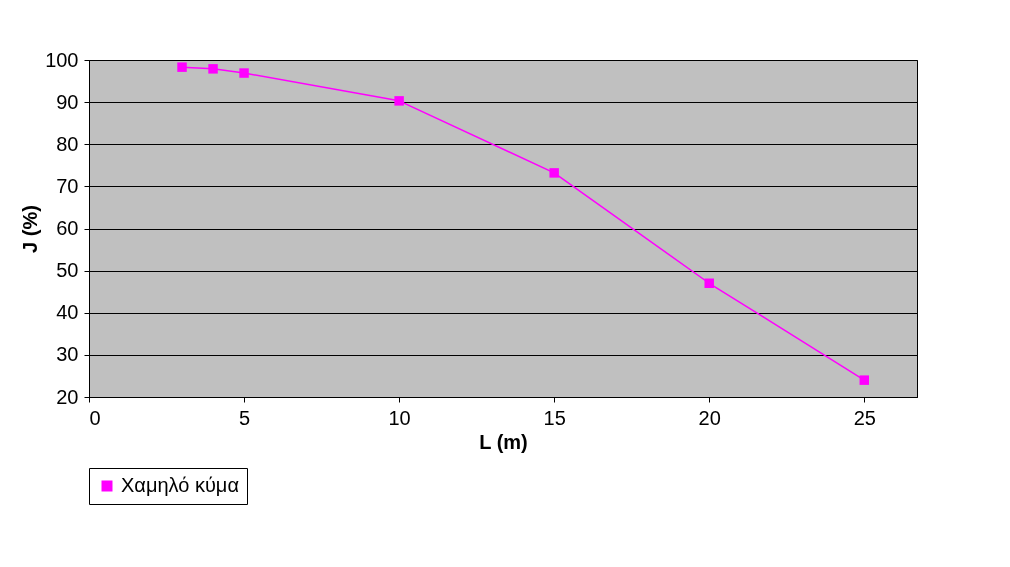 The width and height of the screenshot is (1010, 567). Describe the element at coordinates (180, 485) in the screenshot. I see `legend-label: Χαμηλό κύμα` at that location.